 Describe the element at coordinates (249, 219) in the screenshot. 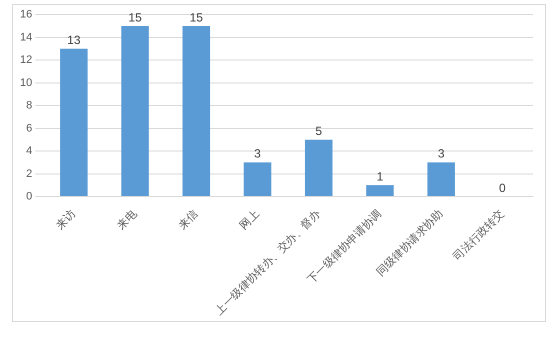

I see `x-tick-label: 网上` at that location.